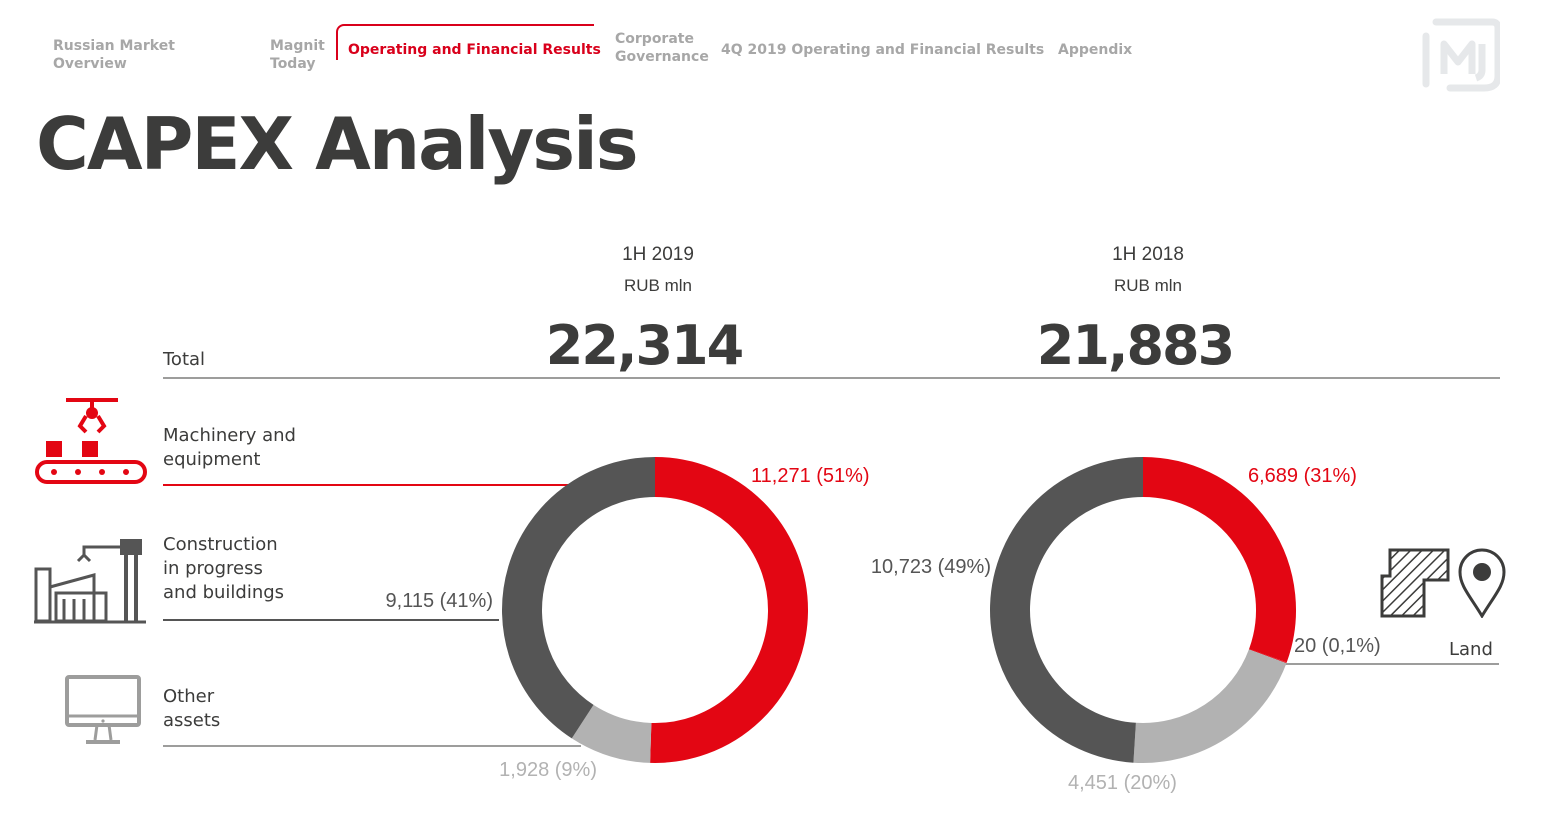  Describe the element at coordinates (337, 144) in the screenshot. I see `page-title: CAPEX Analysis` at that location.